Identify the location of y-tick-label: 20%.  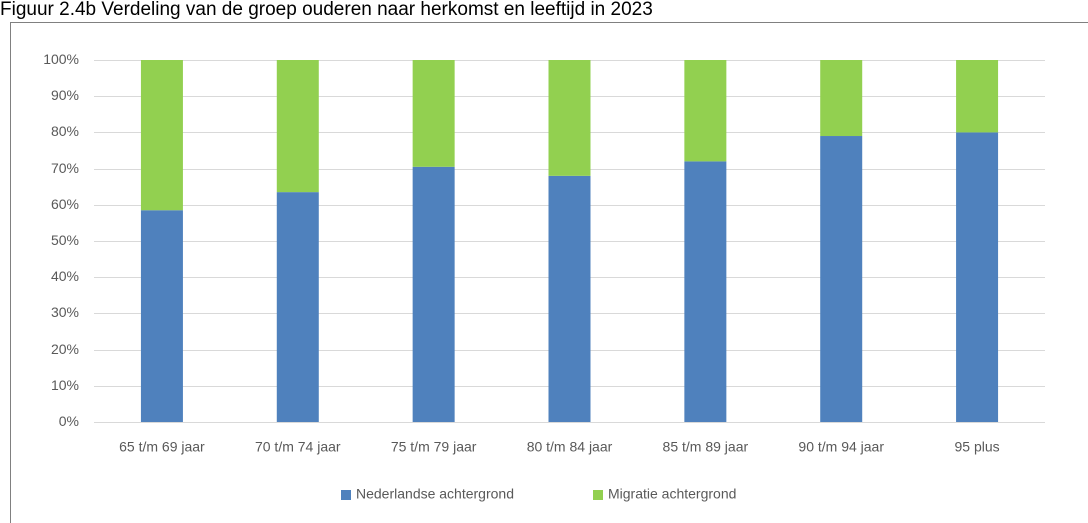
(65, 349).